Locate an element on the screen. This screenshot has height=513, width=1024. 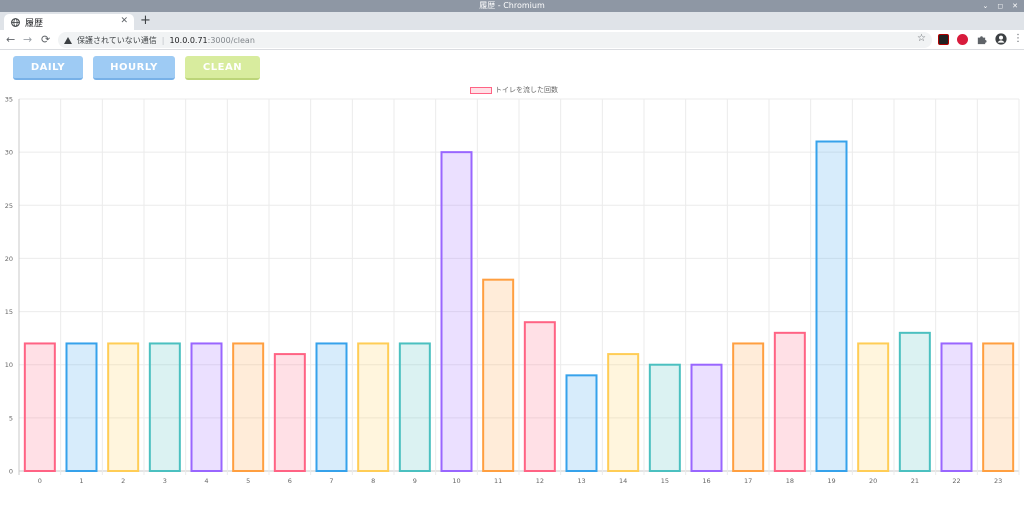
x-tick-label: 21 is located at coordinates (915, 481).